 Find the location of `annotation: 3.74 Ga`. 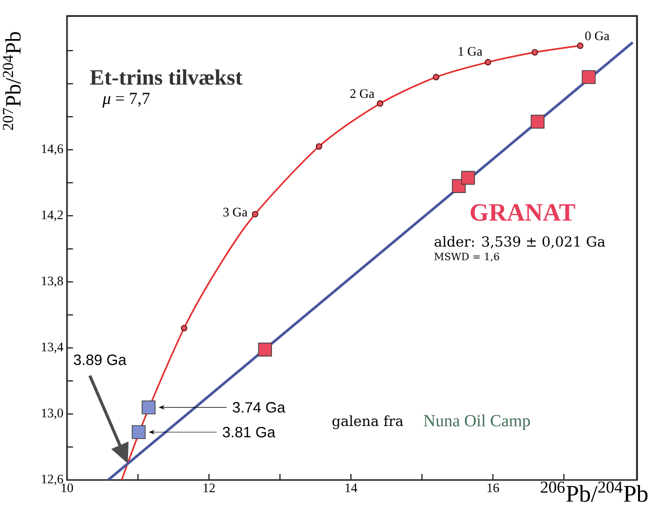

annotation: 3.74 Ga is located at coordinates (259, 407).